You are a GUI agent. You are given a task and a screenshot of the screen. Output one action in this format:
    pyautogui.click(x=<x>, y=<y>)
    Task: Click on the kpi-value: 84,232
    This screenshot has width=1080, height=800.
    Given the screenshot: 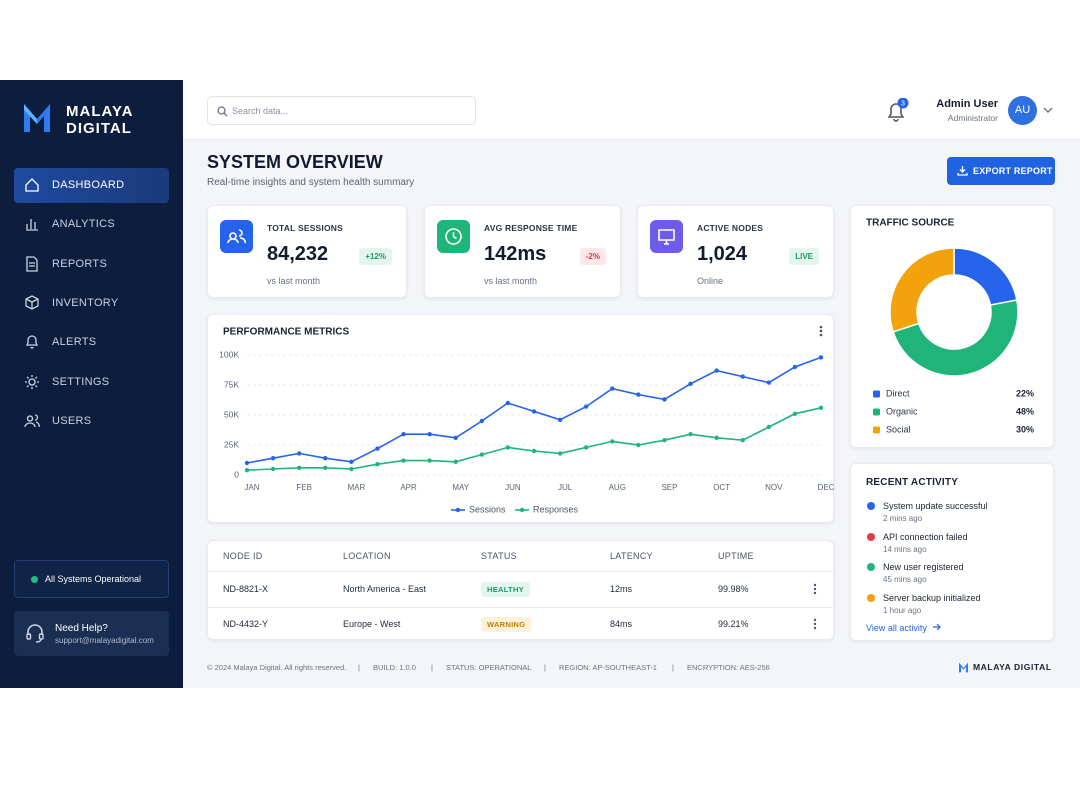 What is the action you would take?
    pyautogui.click(x=298, y=254)
    